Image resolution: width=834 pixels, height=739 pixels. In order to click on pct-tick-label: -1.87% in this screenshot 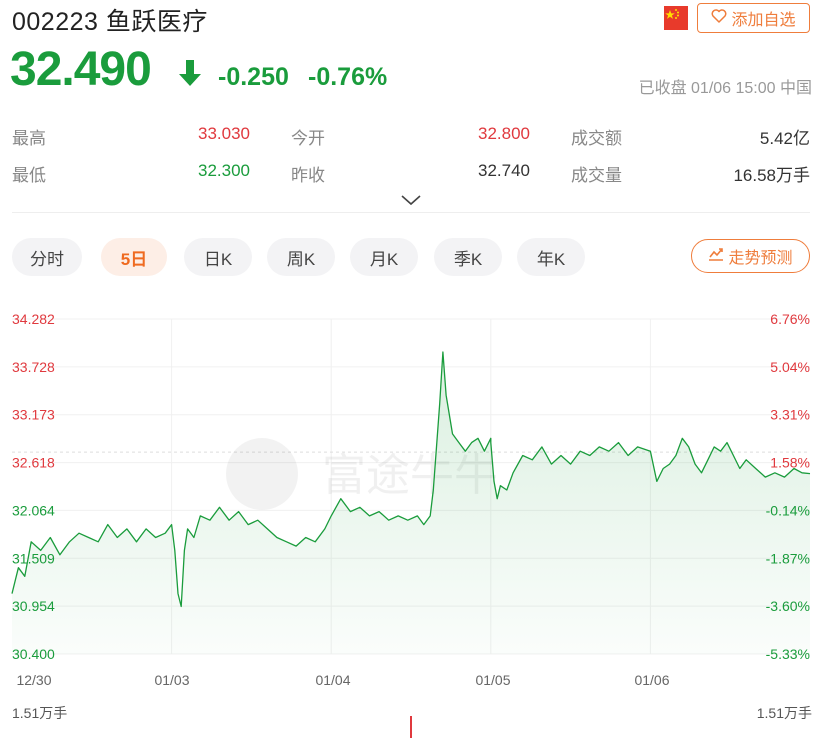, I will do `click(788, 558)`.